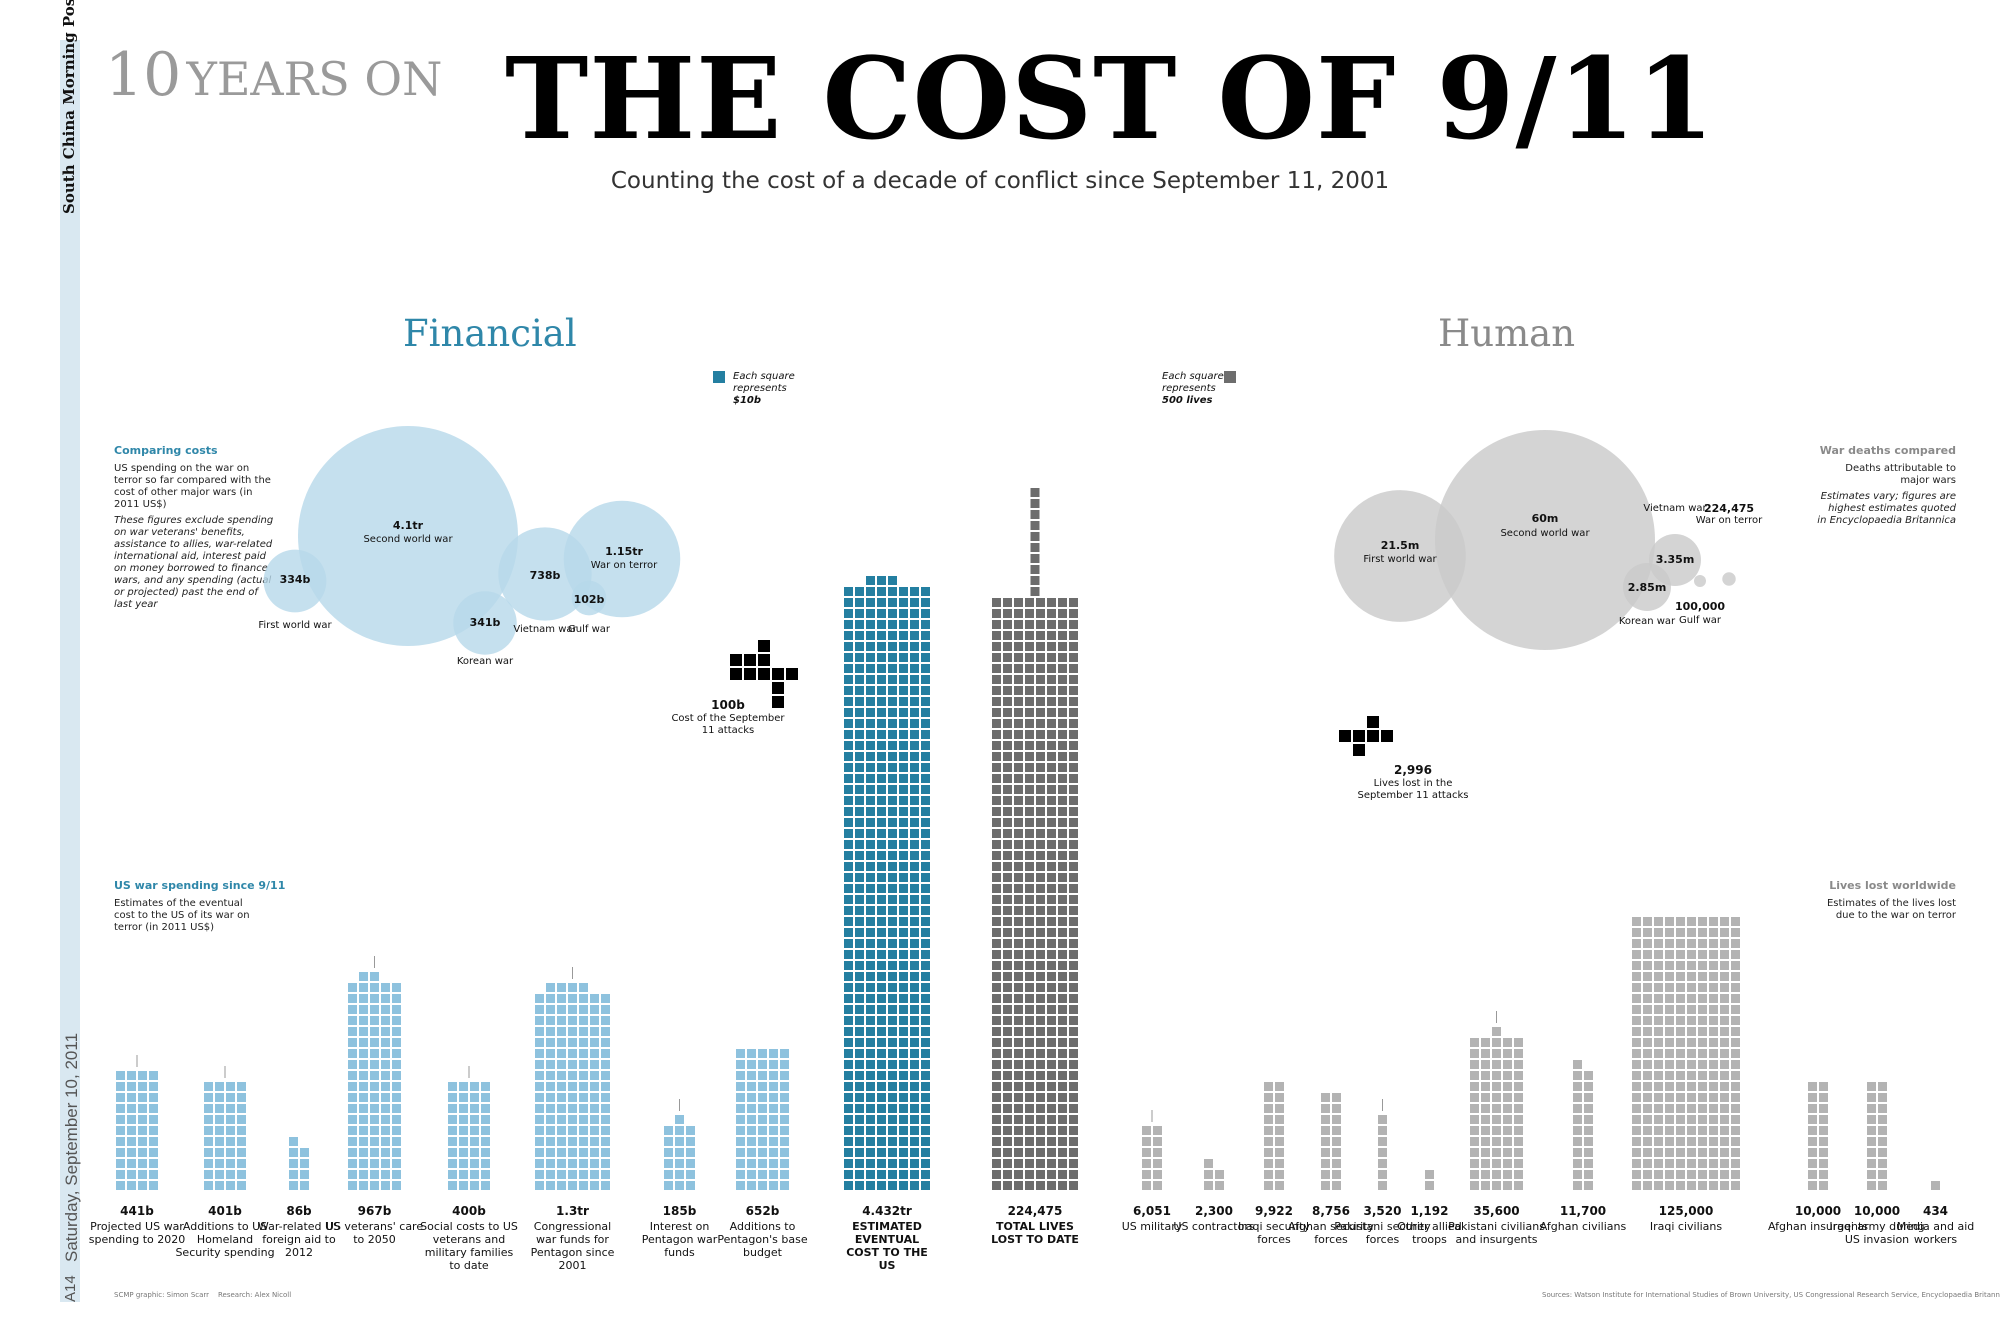 This screenshot has height=1320, width=2000. I want to click on attack-cost-square, so click(750, 660).